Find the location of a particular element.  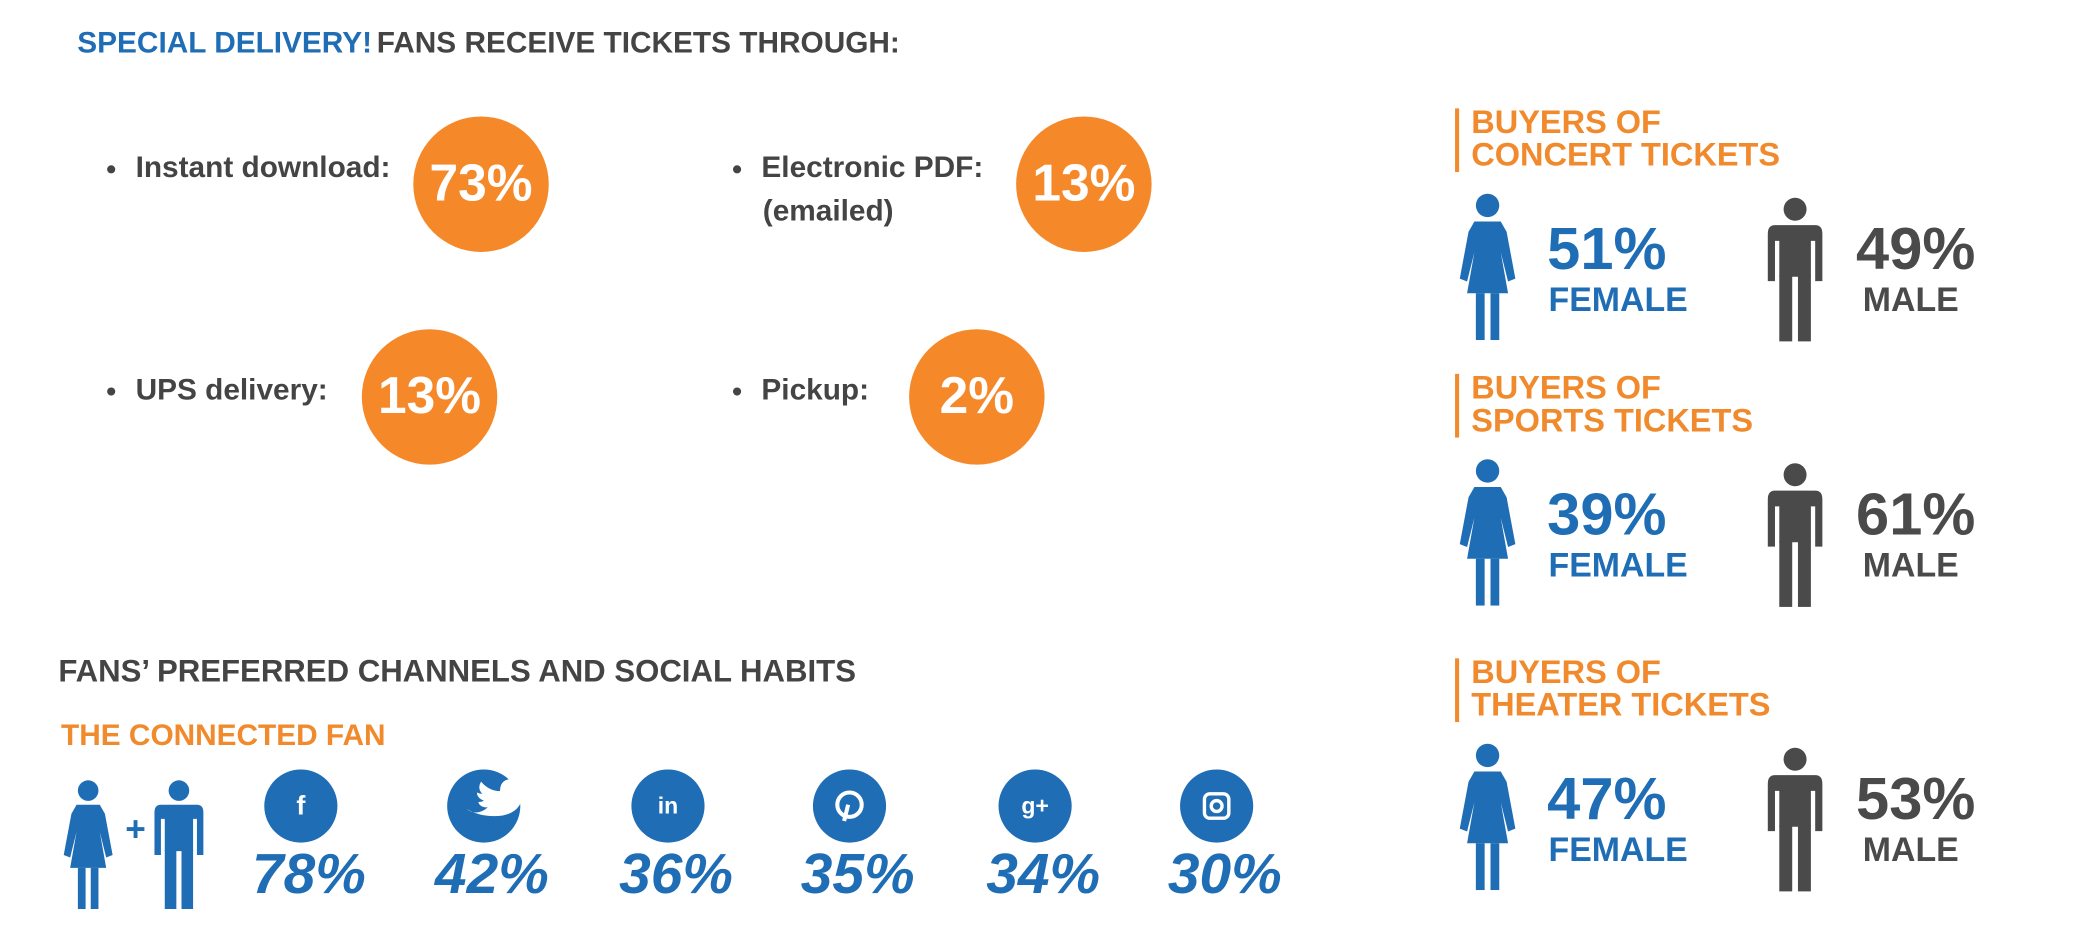

channel-value: 30% is located at coordinates (1225, 874).